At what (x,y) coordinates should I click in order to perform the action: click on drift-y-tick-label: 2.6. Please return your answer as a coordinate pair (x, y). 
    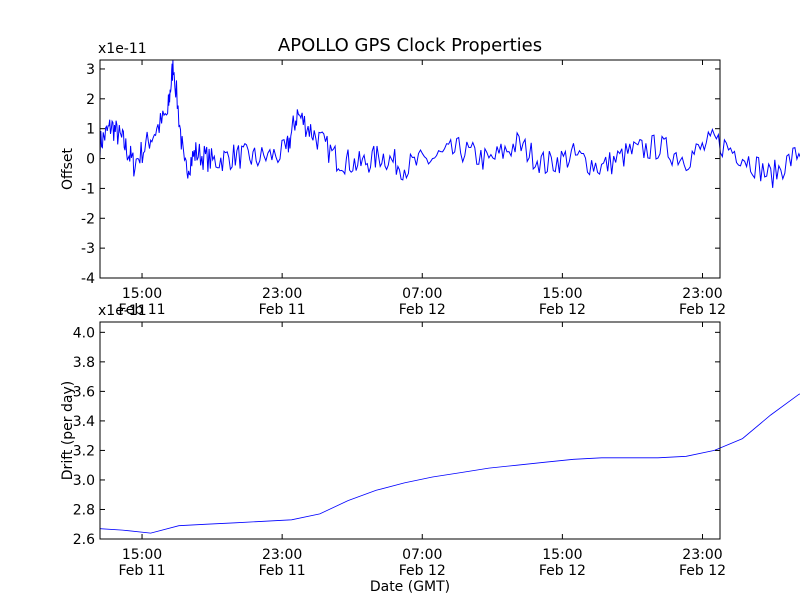
    Looking at the image, I should click on (84, 540).